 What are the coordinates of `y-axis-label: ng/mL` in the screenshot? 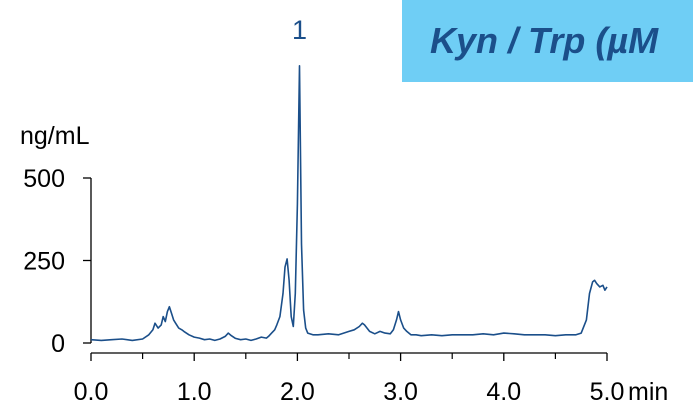 It's located at (55, 136).